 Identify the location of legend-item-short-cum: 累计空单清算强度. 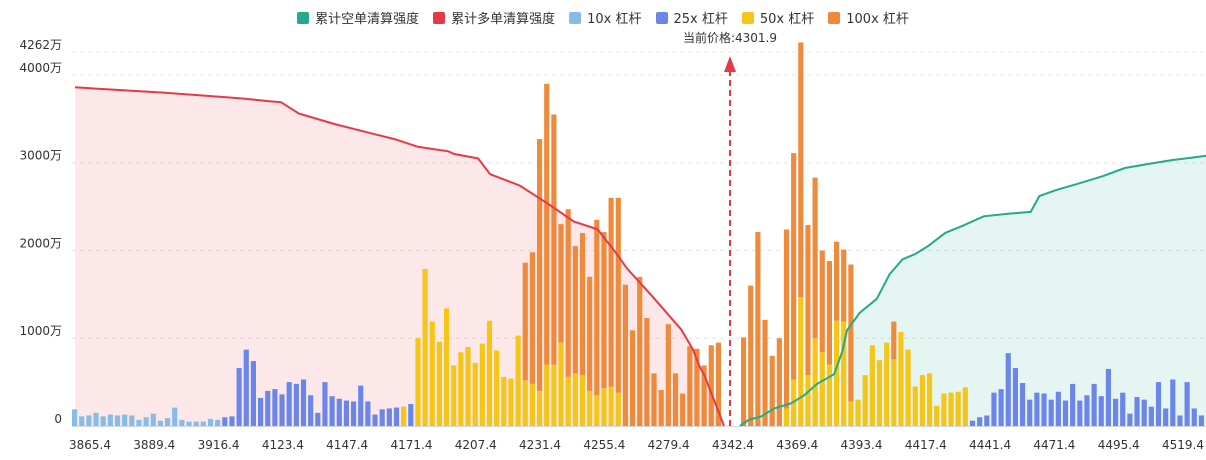
(358, 17).